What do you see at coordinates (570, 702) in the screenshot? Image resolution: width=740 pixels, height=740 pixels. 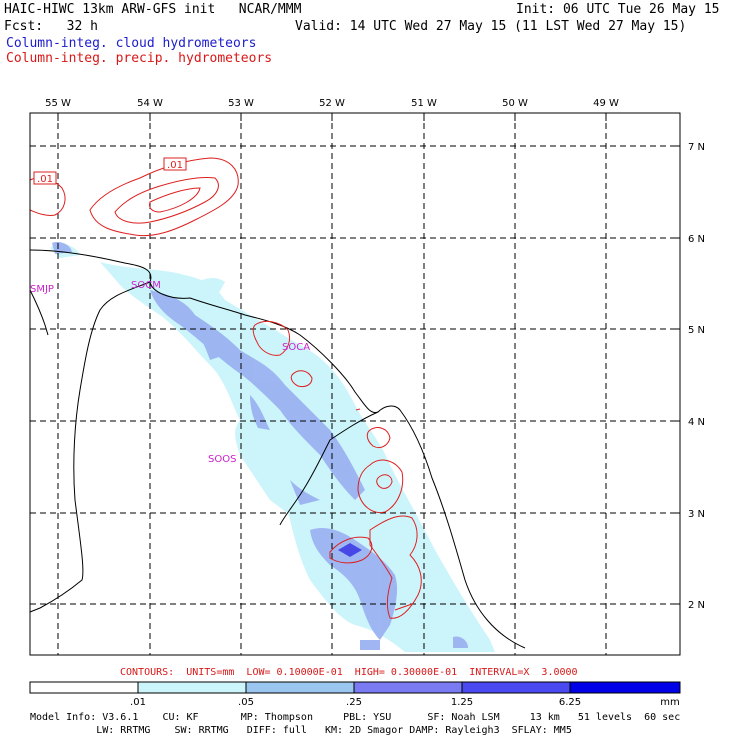 I see `colorbar-tick-label: 6.25` at bounding box center [570, 702].